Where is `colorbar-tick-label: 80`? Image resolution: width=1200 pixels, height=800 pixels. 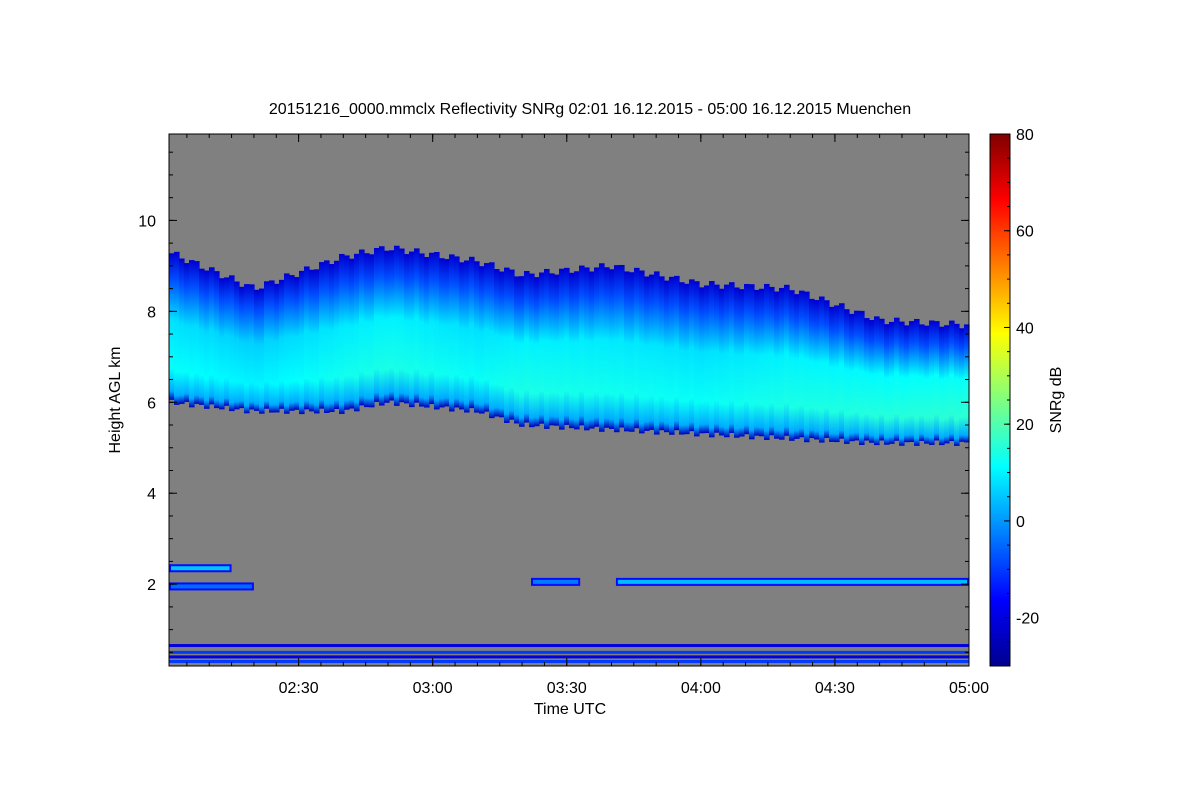
colorbar-tick-label: 80 is located at coordinates (1025, 135).